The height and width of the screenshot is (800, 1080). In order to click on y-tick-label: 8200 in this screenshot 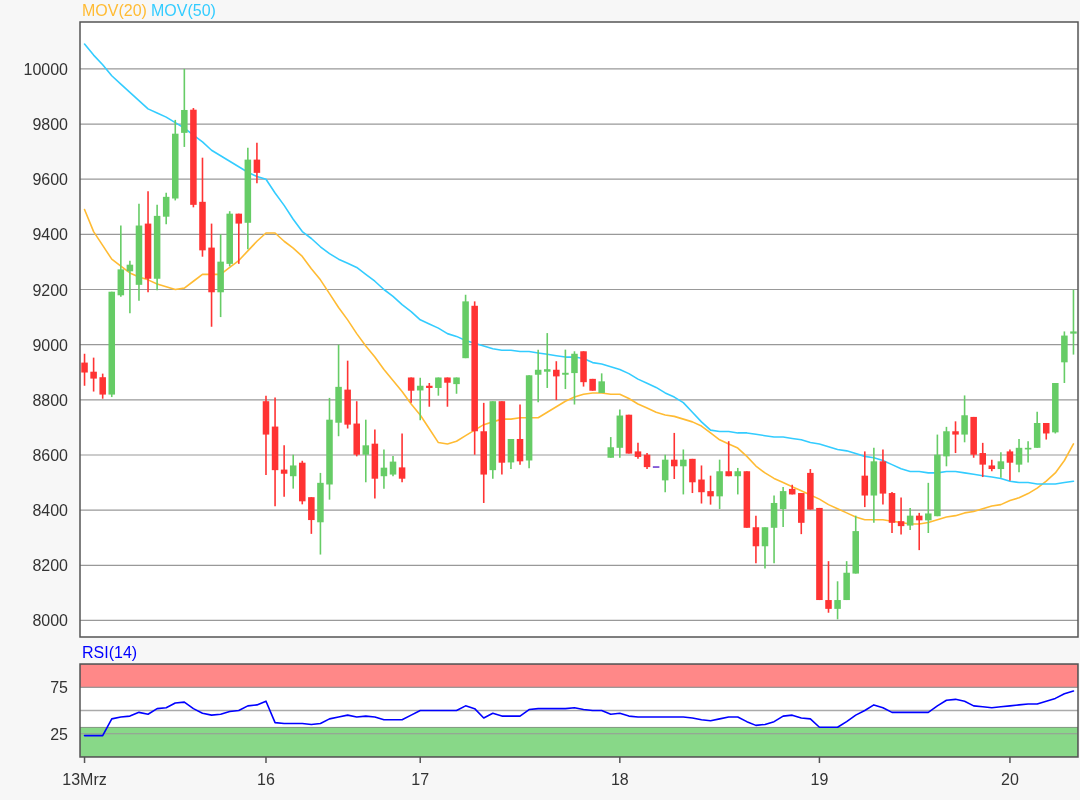, I will do `click(50, 566)`.